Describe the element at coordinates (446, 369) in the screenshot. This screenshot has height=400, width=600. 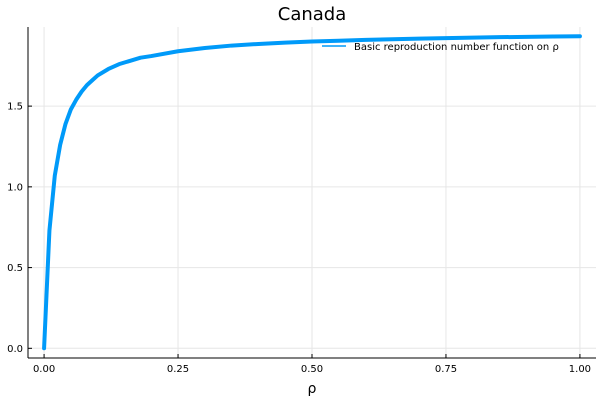
I see `x-tick-label: 0.75` at that location.